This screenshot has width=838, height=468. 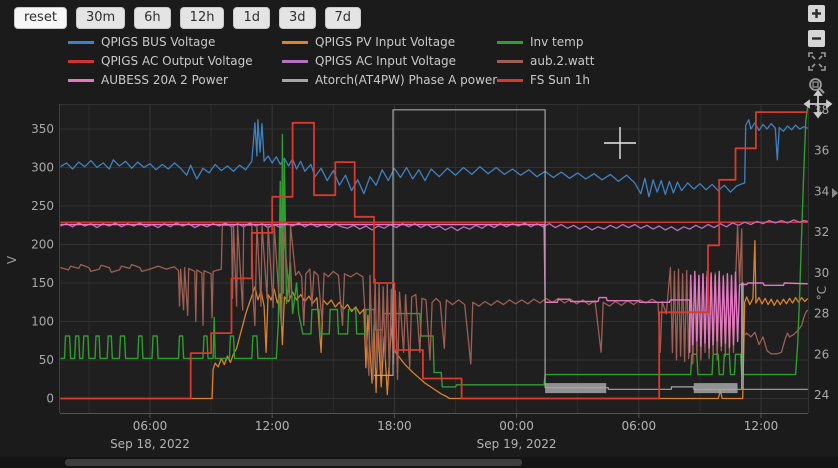 What do you see at coordinates (81, 61) in the screenshot?
I see `legend-swatch-ac_out` at bounding box center [81, 61].